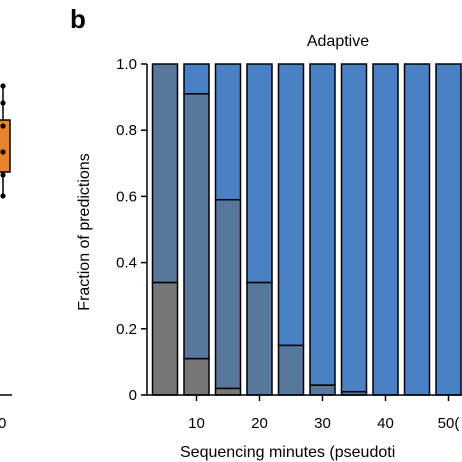  I want to click on y-tick-label: 0.8, so click(126, 130).